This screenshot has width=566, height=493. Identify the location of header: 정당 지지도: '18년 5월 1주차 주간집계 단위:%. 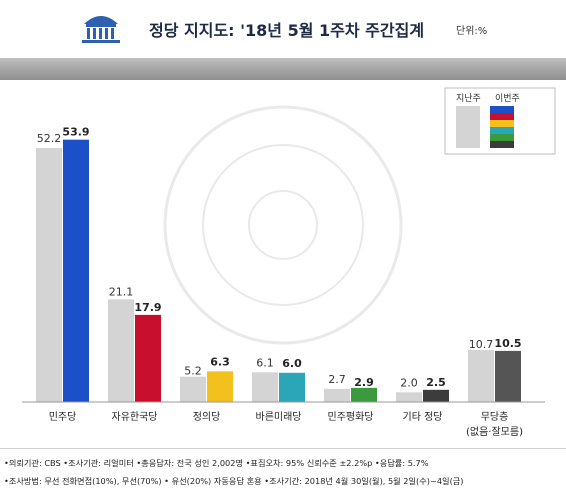
(283, 29).